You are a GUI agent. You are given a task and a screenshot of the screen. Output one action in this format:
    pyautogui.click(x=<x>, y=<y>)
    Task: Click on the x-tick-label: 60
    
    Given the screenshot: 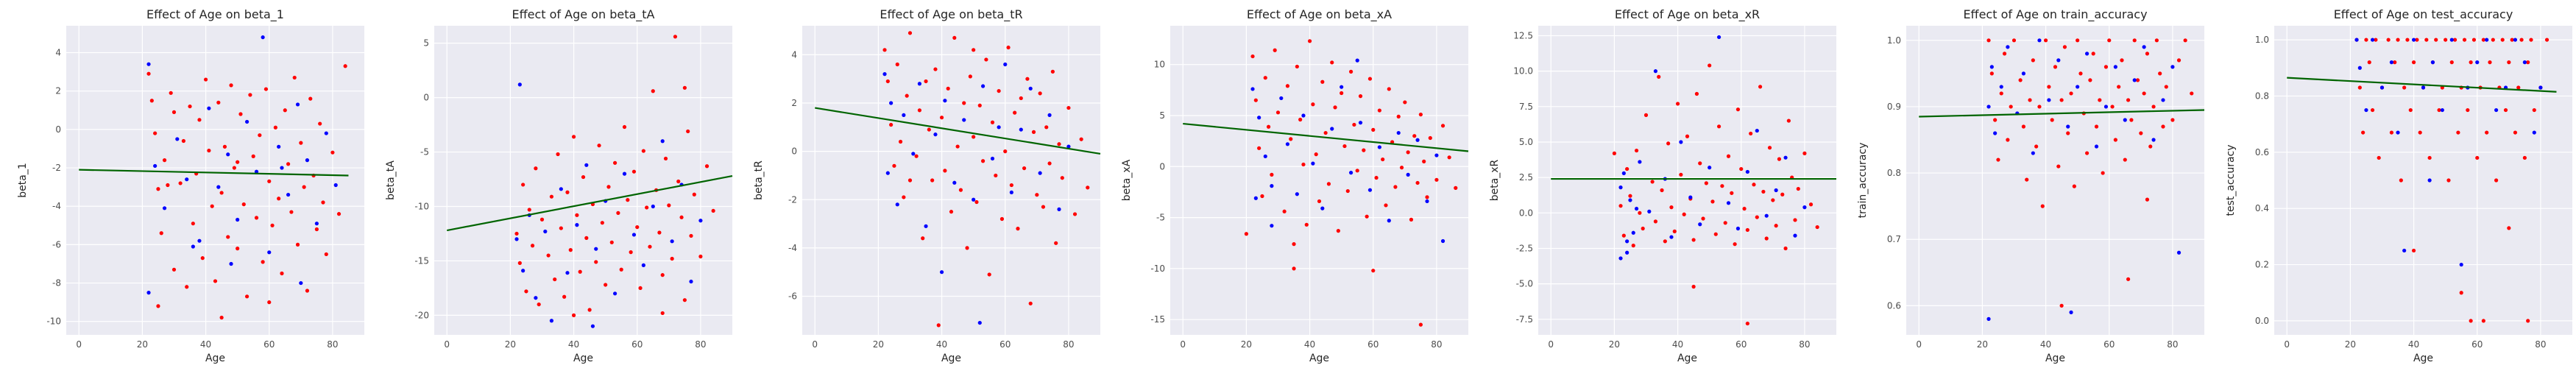 What is the action you would take?
    pyautogui.click(x=1373, y=344)
    